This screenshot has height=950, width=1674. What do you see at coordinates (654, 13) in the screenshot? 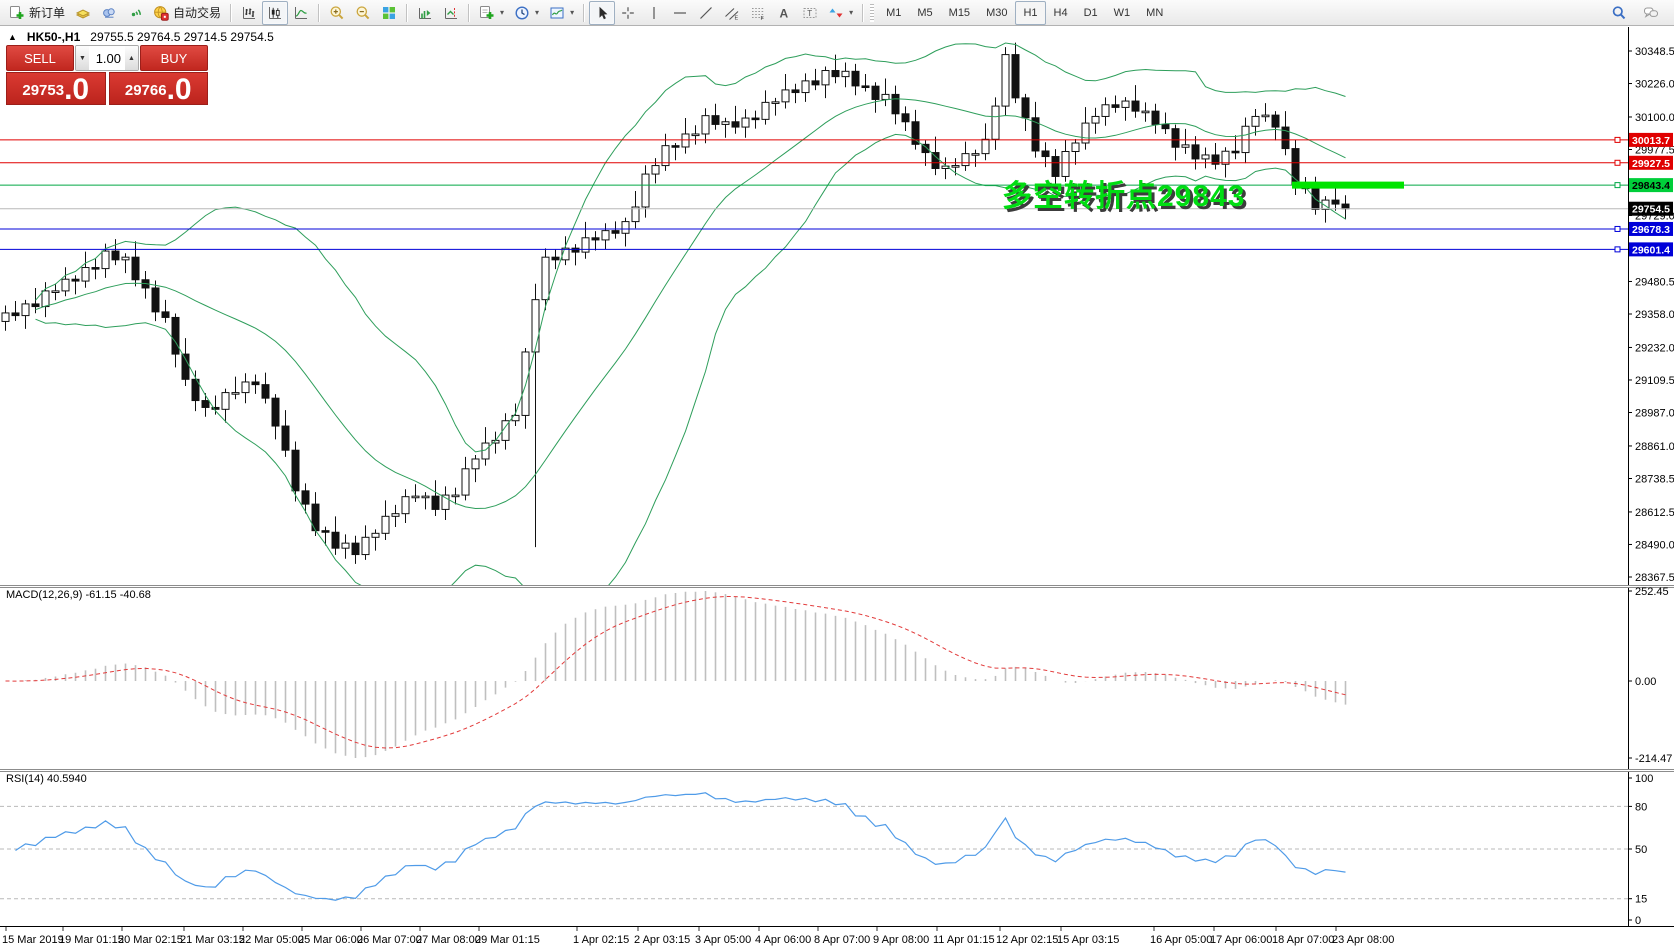
I see `vertical-line-button` at bounding box center [654, 13].